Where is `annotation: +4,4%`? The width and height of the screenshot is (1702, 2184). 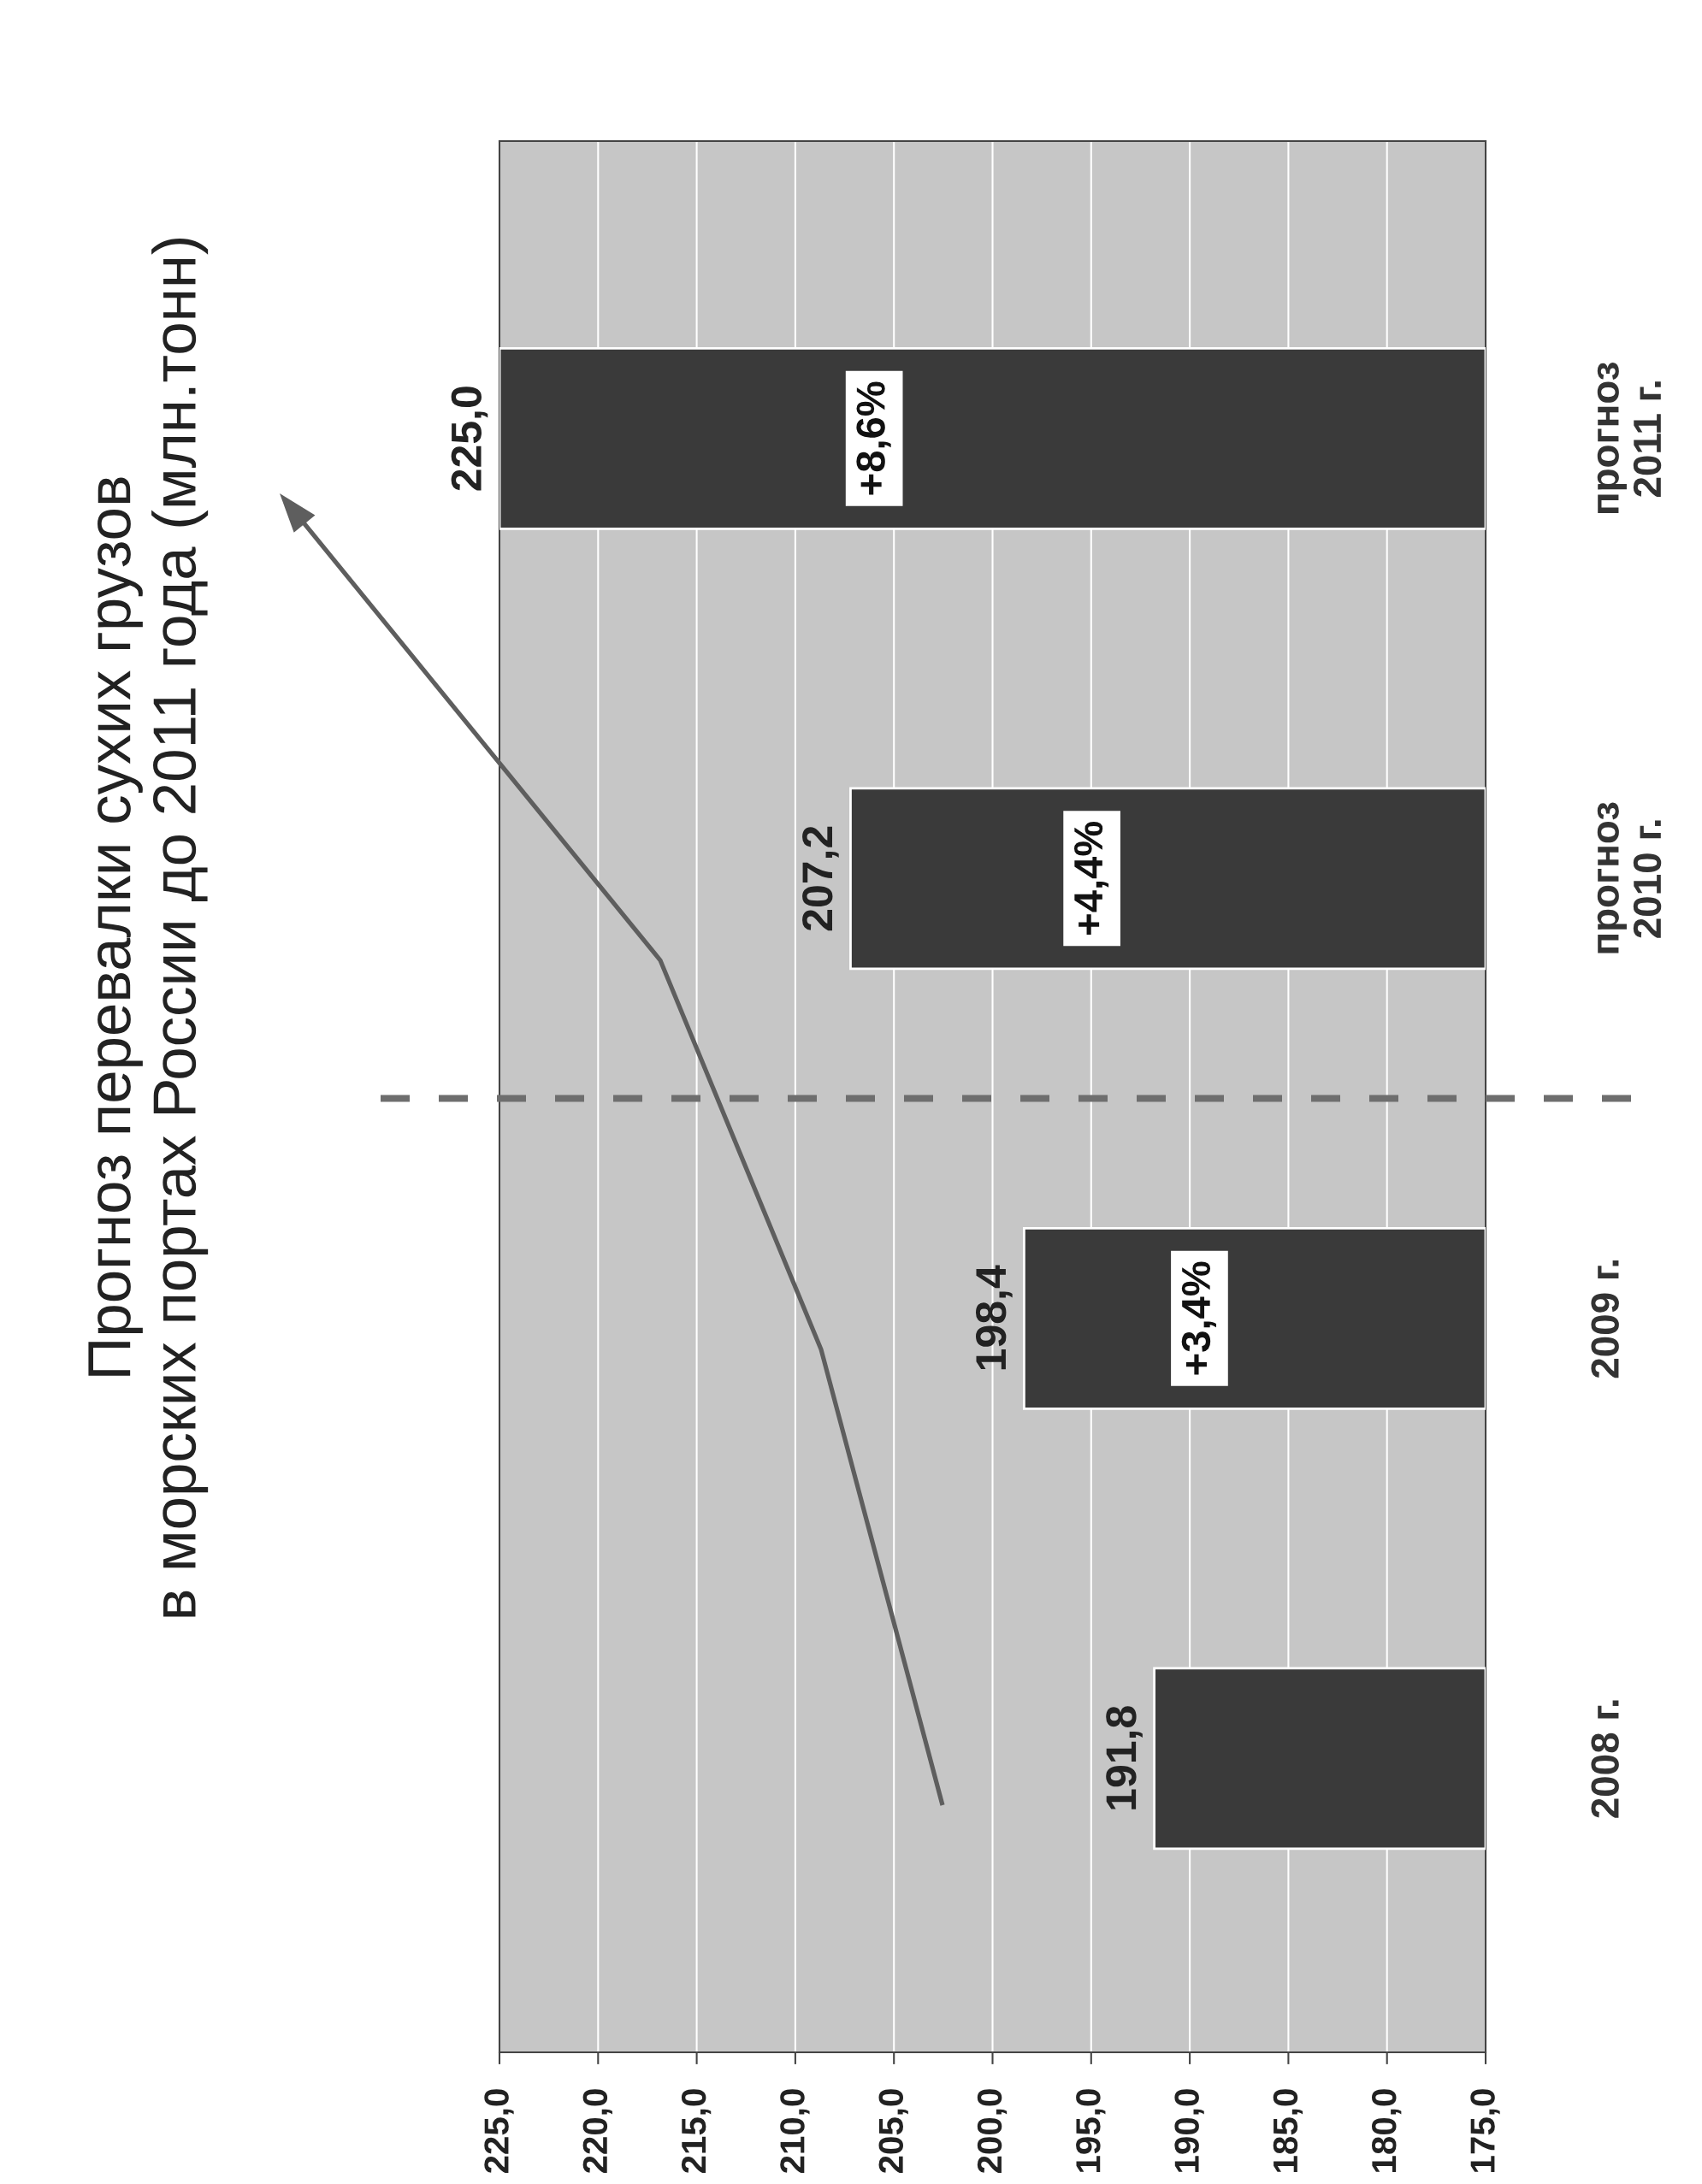
annotation: +4,4% is located at coordinates (1091, 878).